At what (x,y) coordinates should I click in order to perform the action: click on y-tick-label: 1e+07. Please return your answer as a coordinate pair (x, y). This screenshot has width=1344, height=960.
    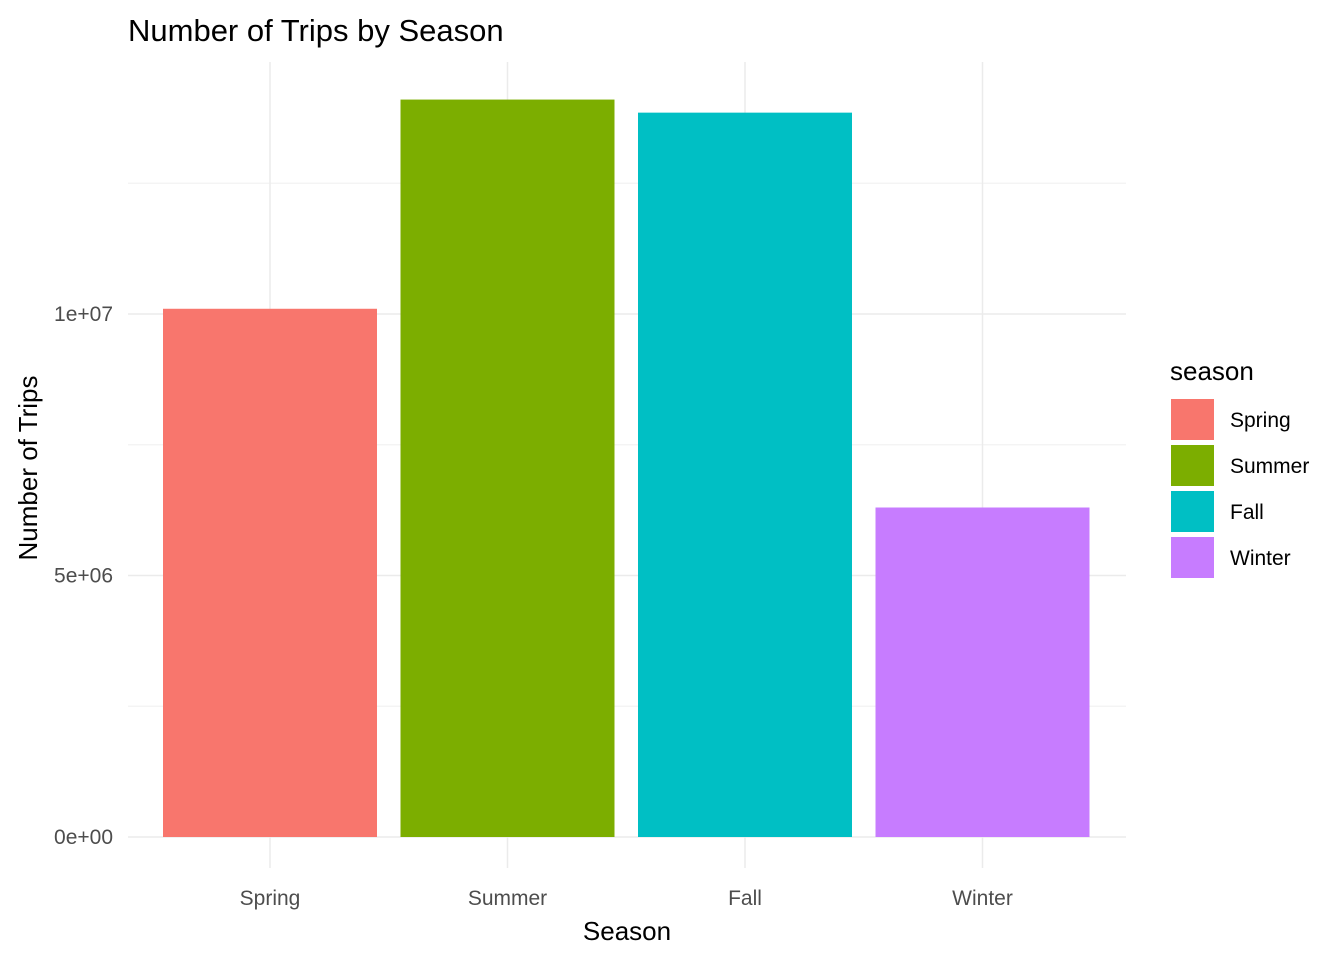
    Looking at the image, I should click on (83, 314).